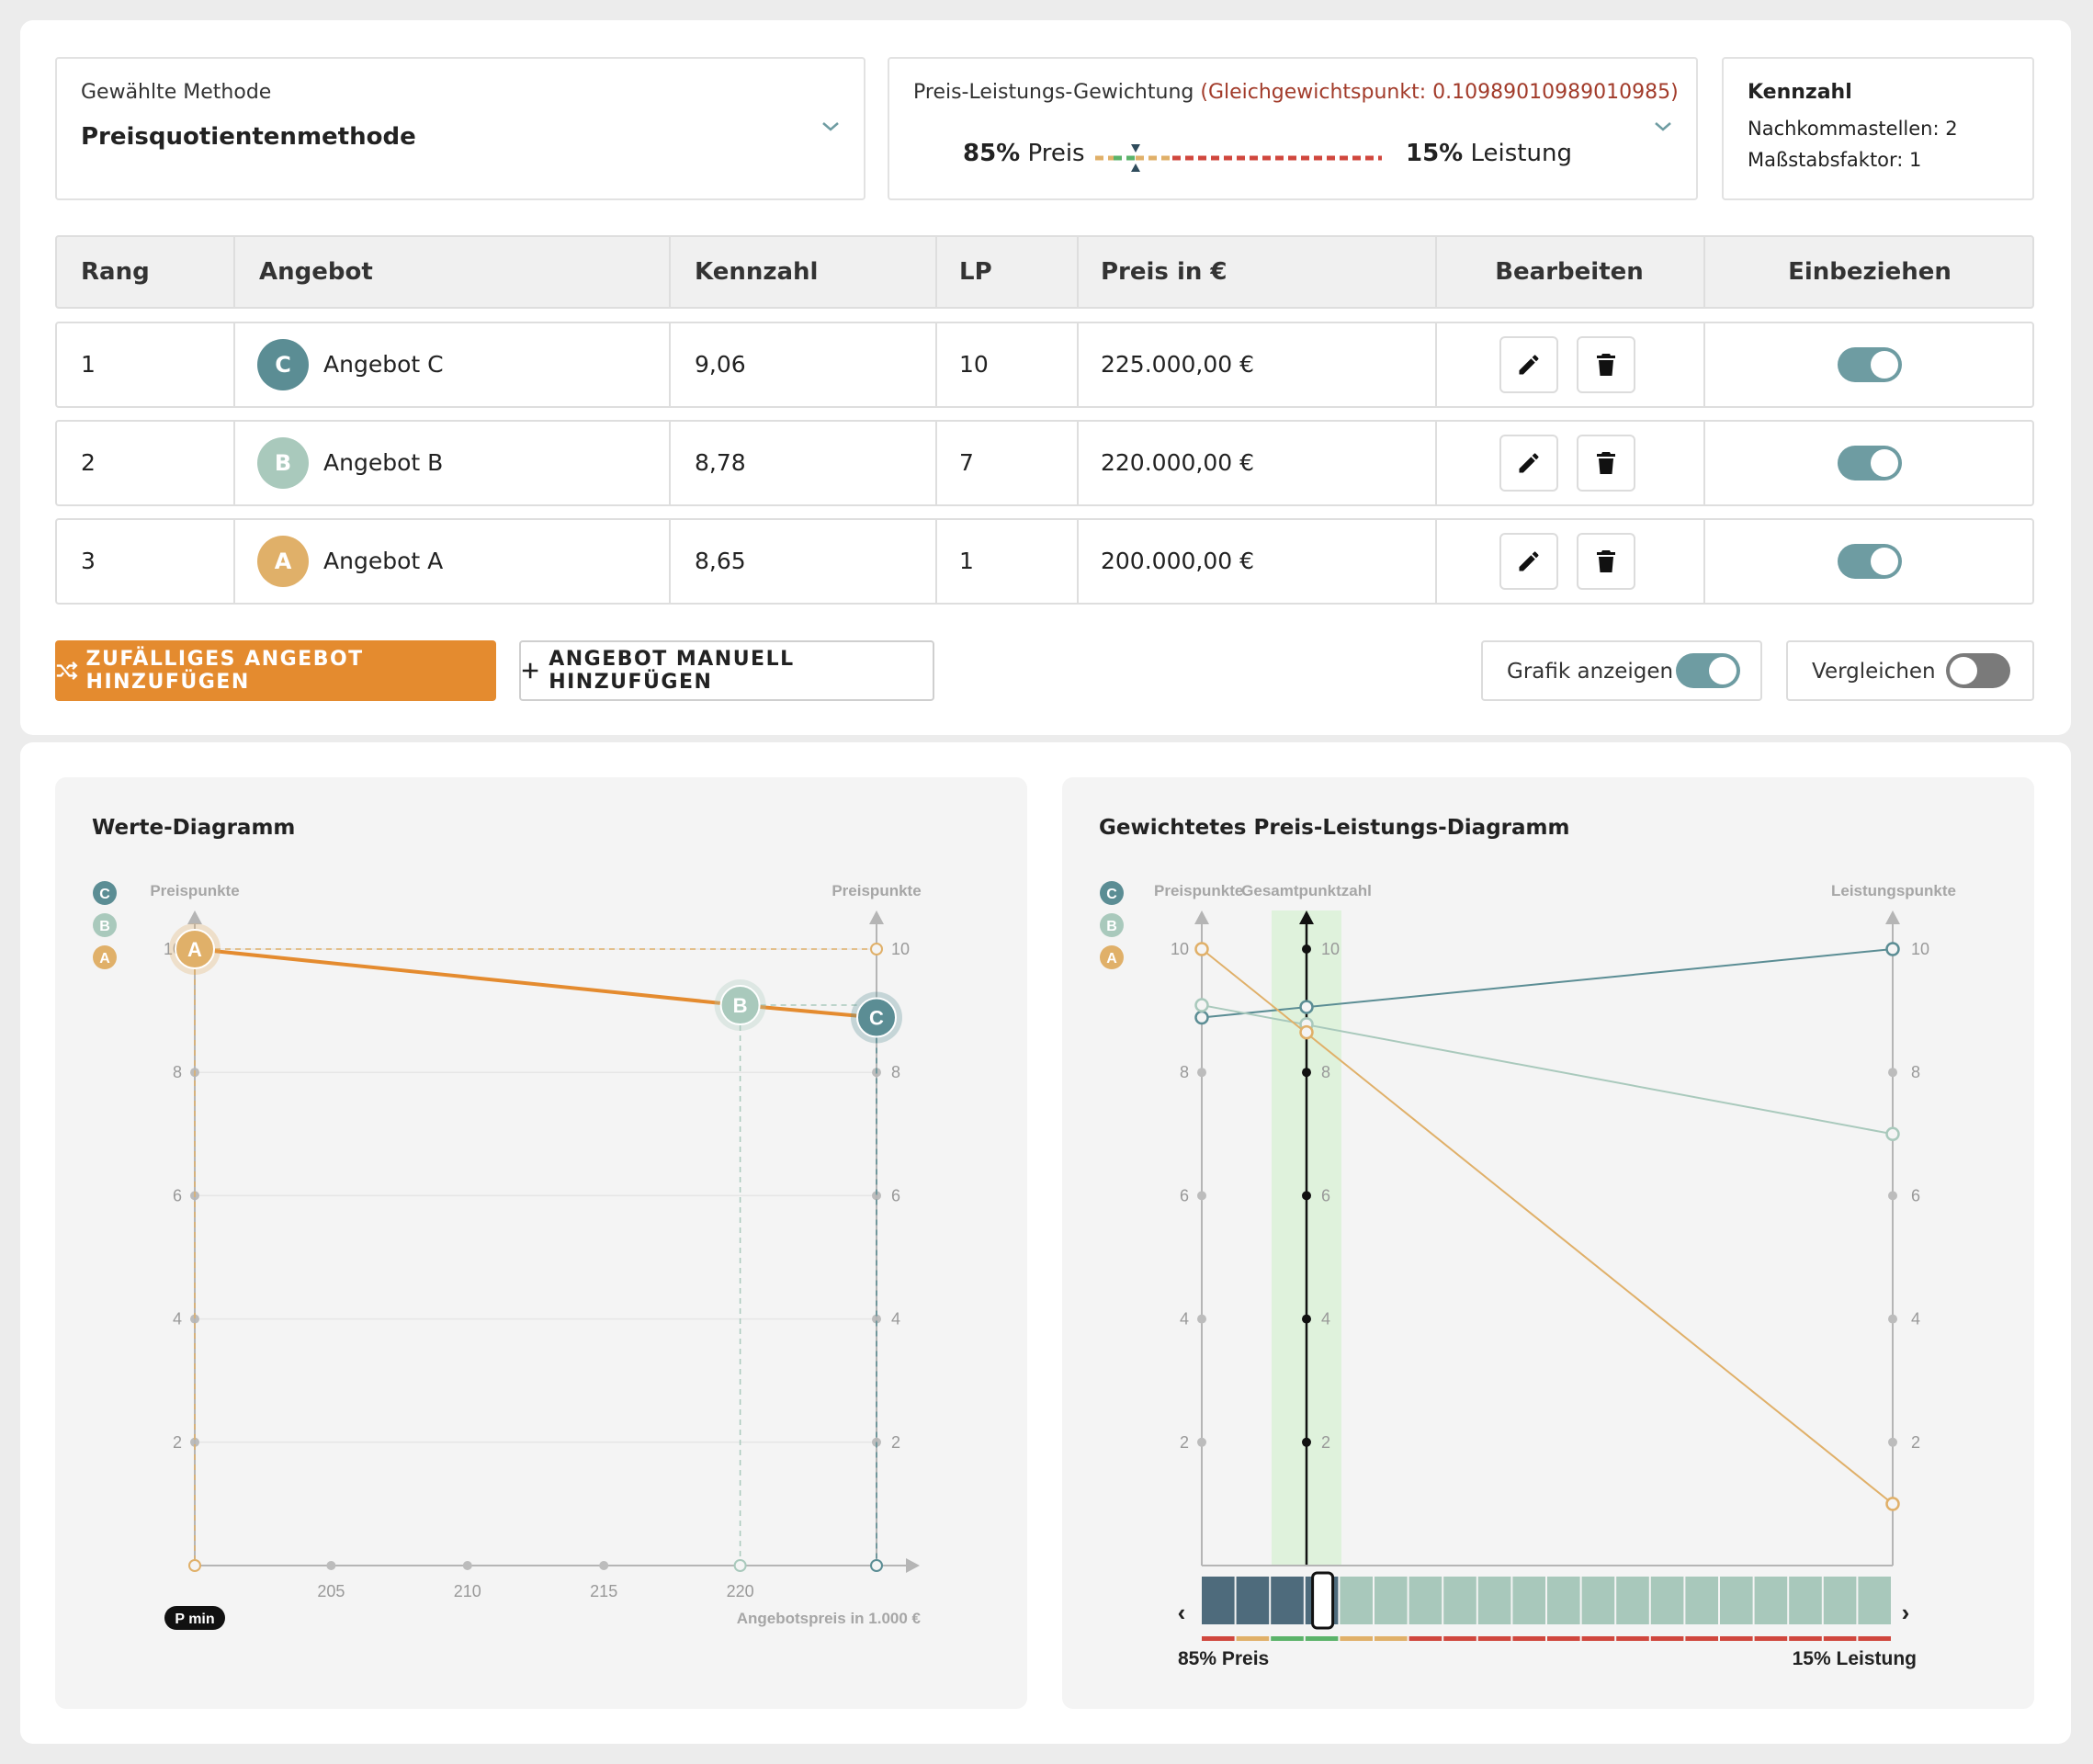 This screenshot has width=2093, height=1764. Describe the element at coordinates (1056, 153) in the screenshot. I see `weight-price-word: Preis` at that location.